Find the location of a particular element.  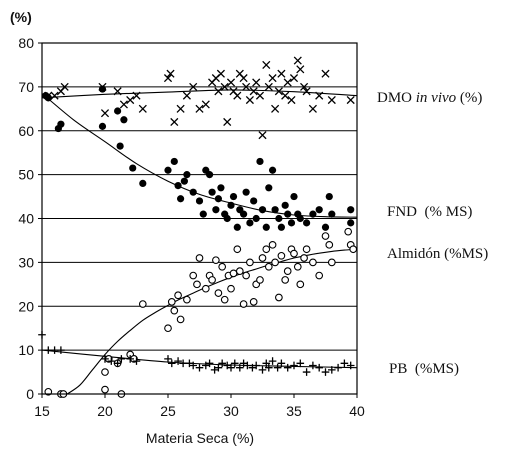

y-tick-label: 70 is located at coordinates (26, 87).